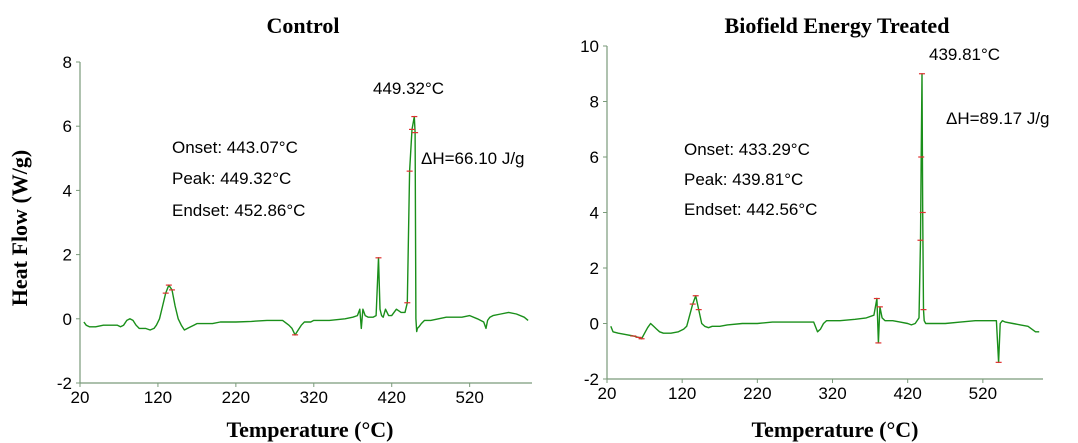 This screenshot has height=443, width=1078. Describe the element at coordinates (750, 209) in the screenshot. I see `endset-annotation: Endset: 442.56°C` at that location.